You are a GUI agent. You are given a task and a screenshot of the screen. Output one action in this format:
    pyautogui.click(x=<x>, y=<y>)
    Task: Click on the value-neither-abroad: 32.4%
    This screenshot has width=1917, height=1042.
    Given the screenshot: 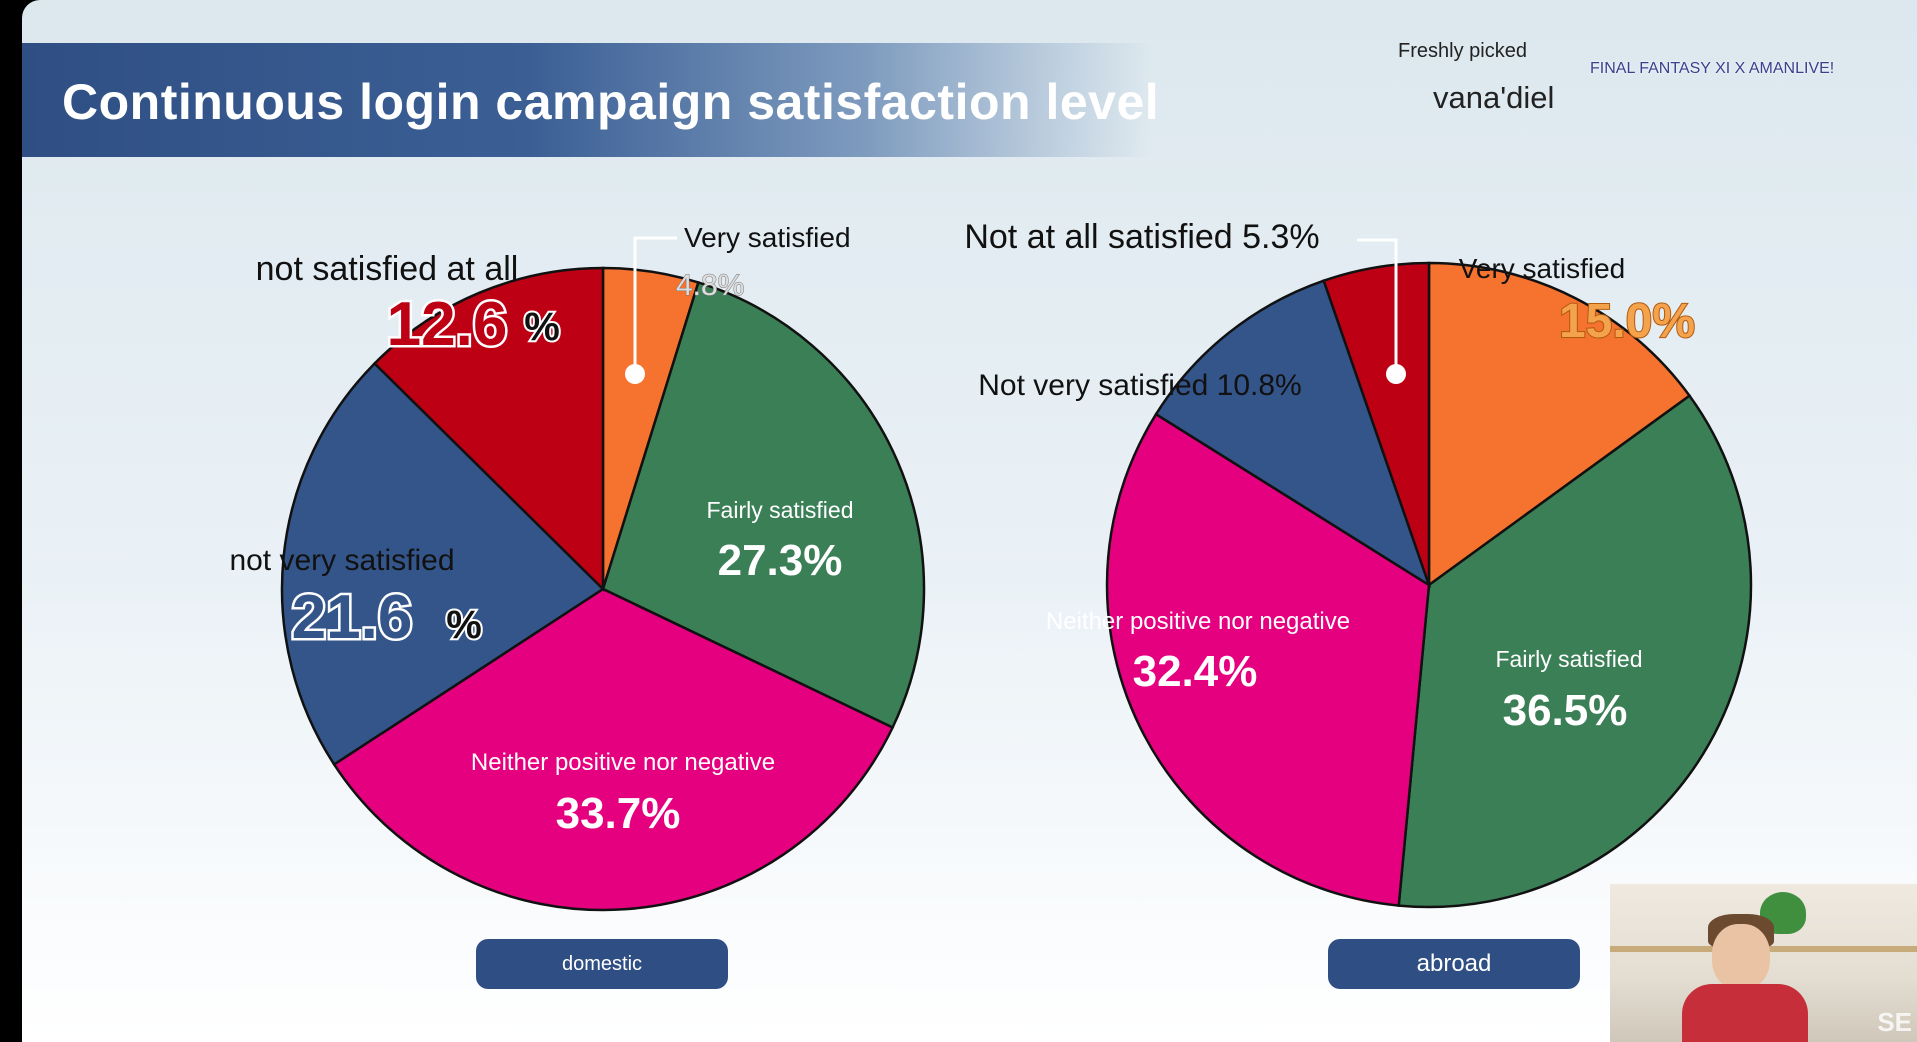 What is the action you would take?
    pyautogui.click(x=1195, y=671)
    